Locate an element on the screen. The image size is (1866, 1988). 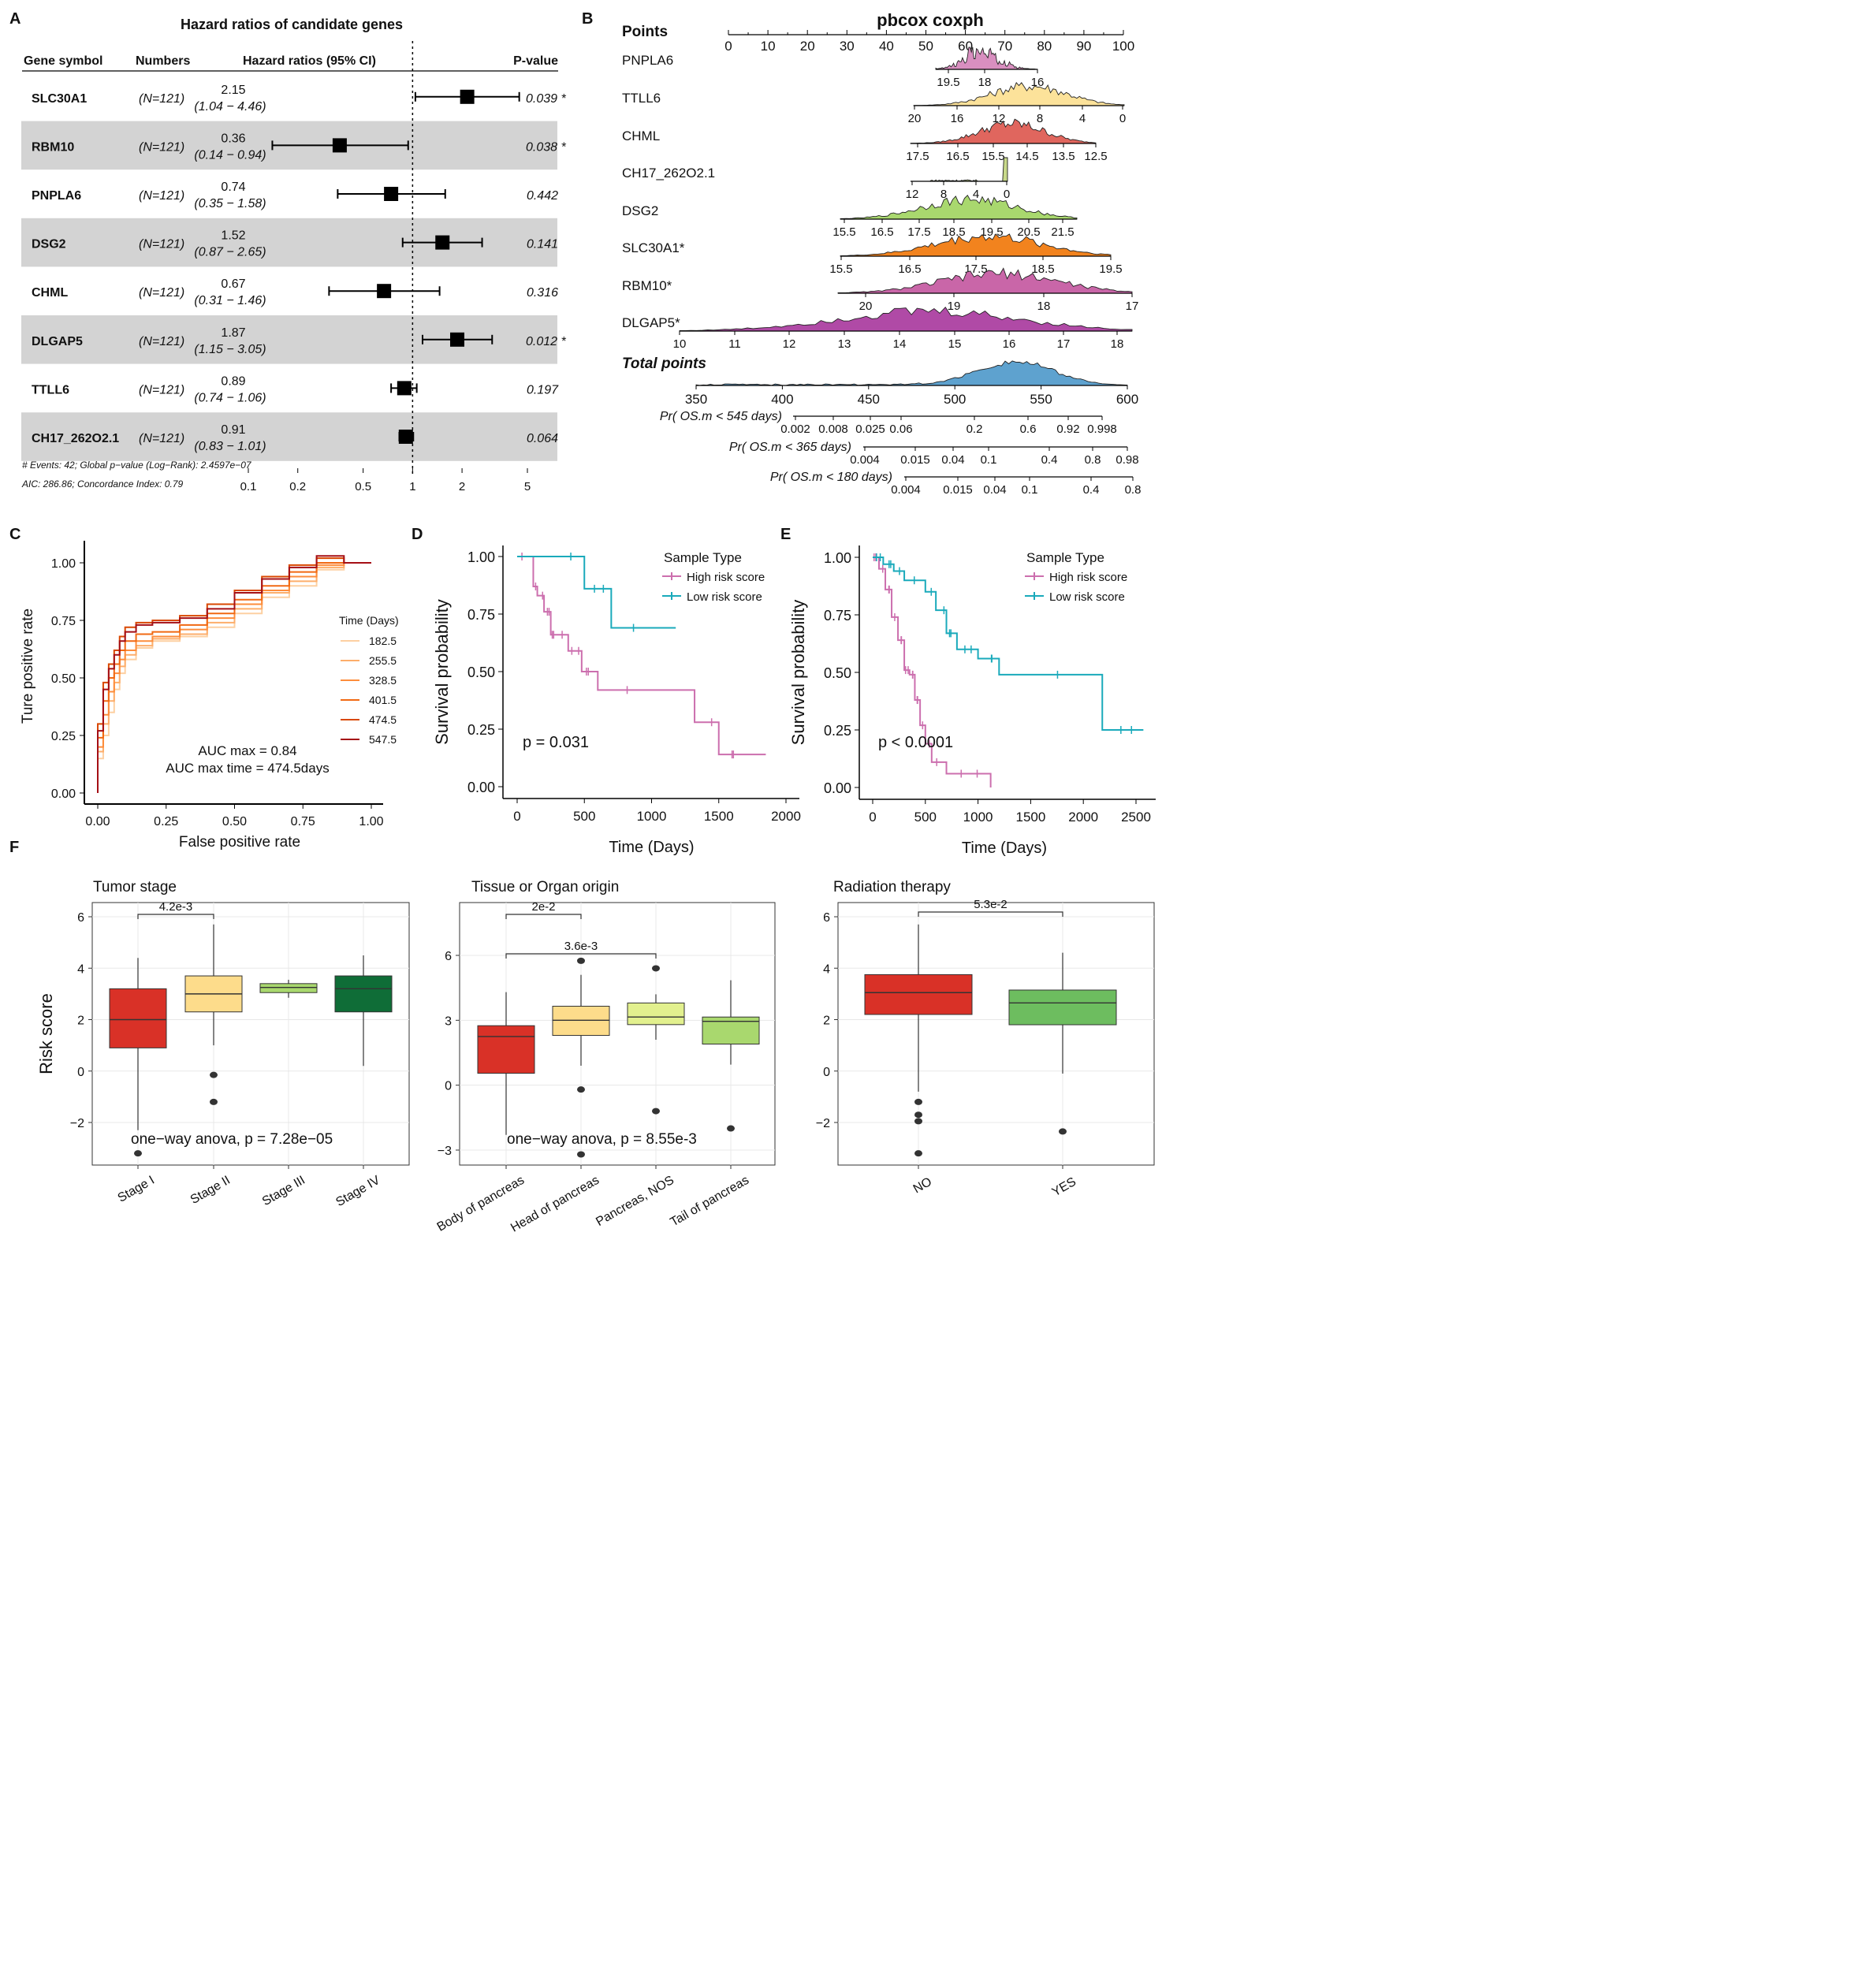
nomogram-total-tick-label: 350 is located at coordinates (696, 399).